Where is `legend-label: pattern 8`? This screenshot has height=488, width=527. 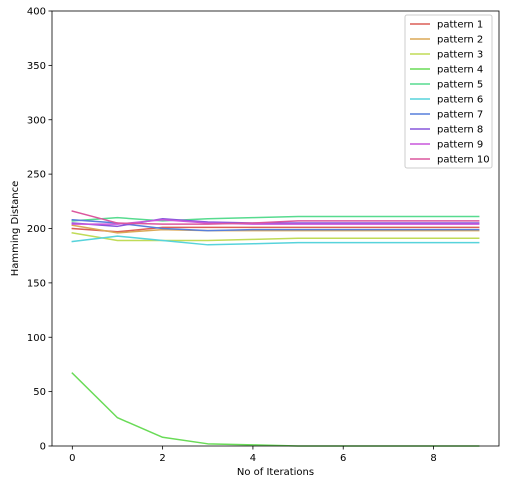 legend-label: pattern 8 is located at coordinates (460, 130).